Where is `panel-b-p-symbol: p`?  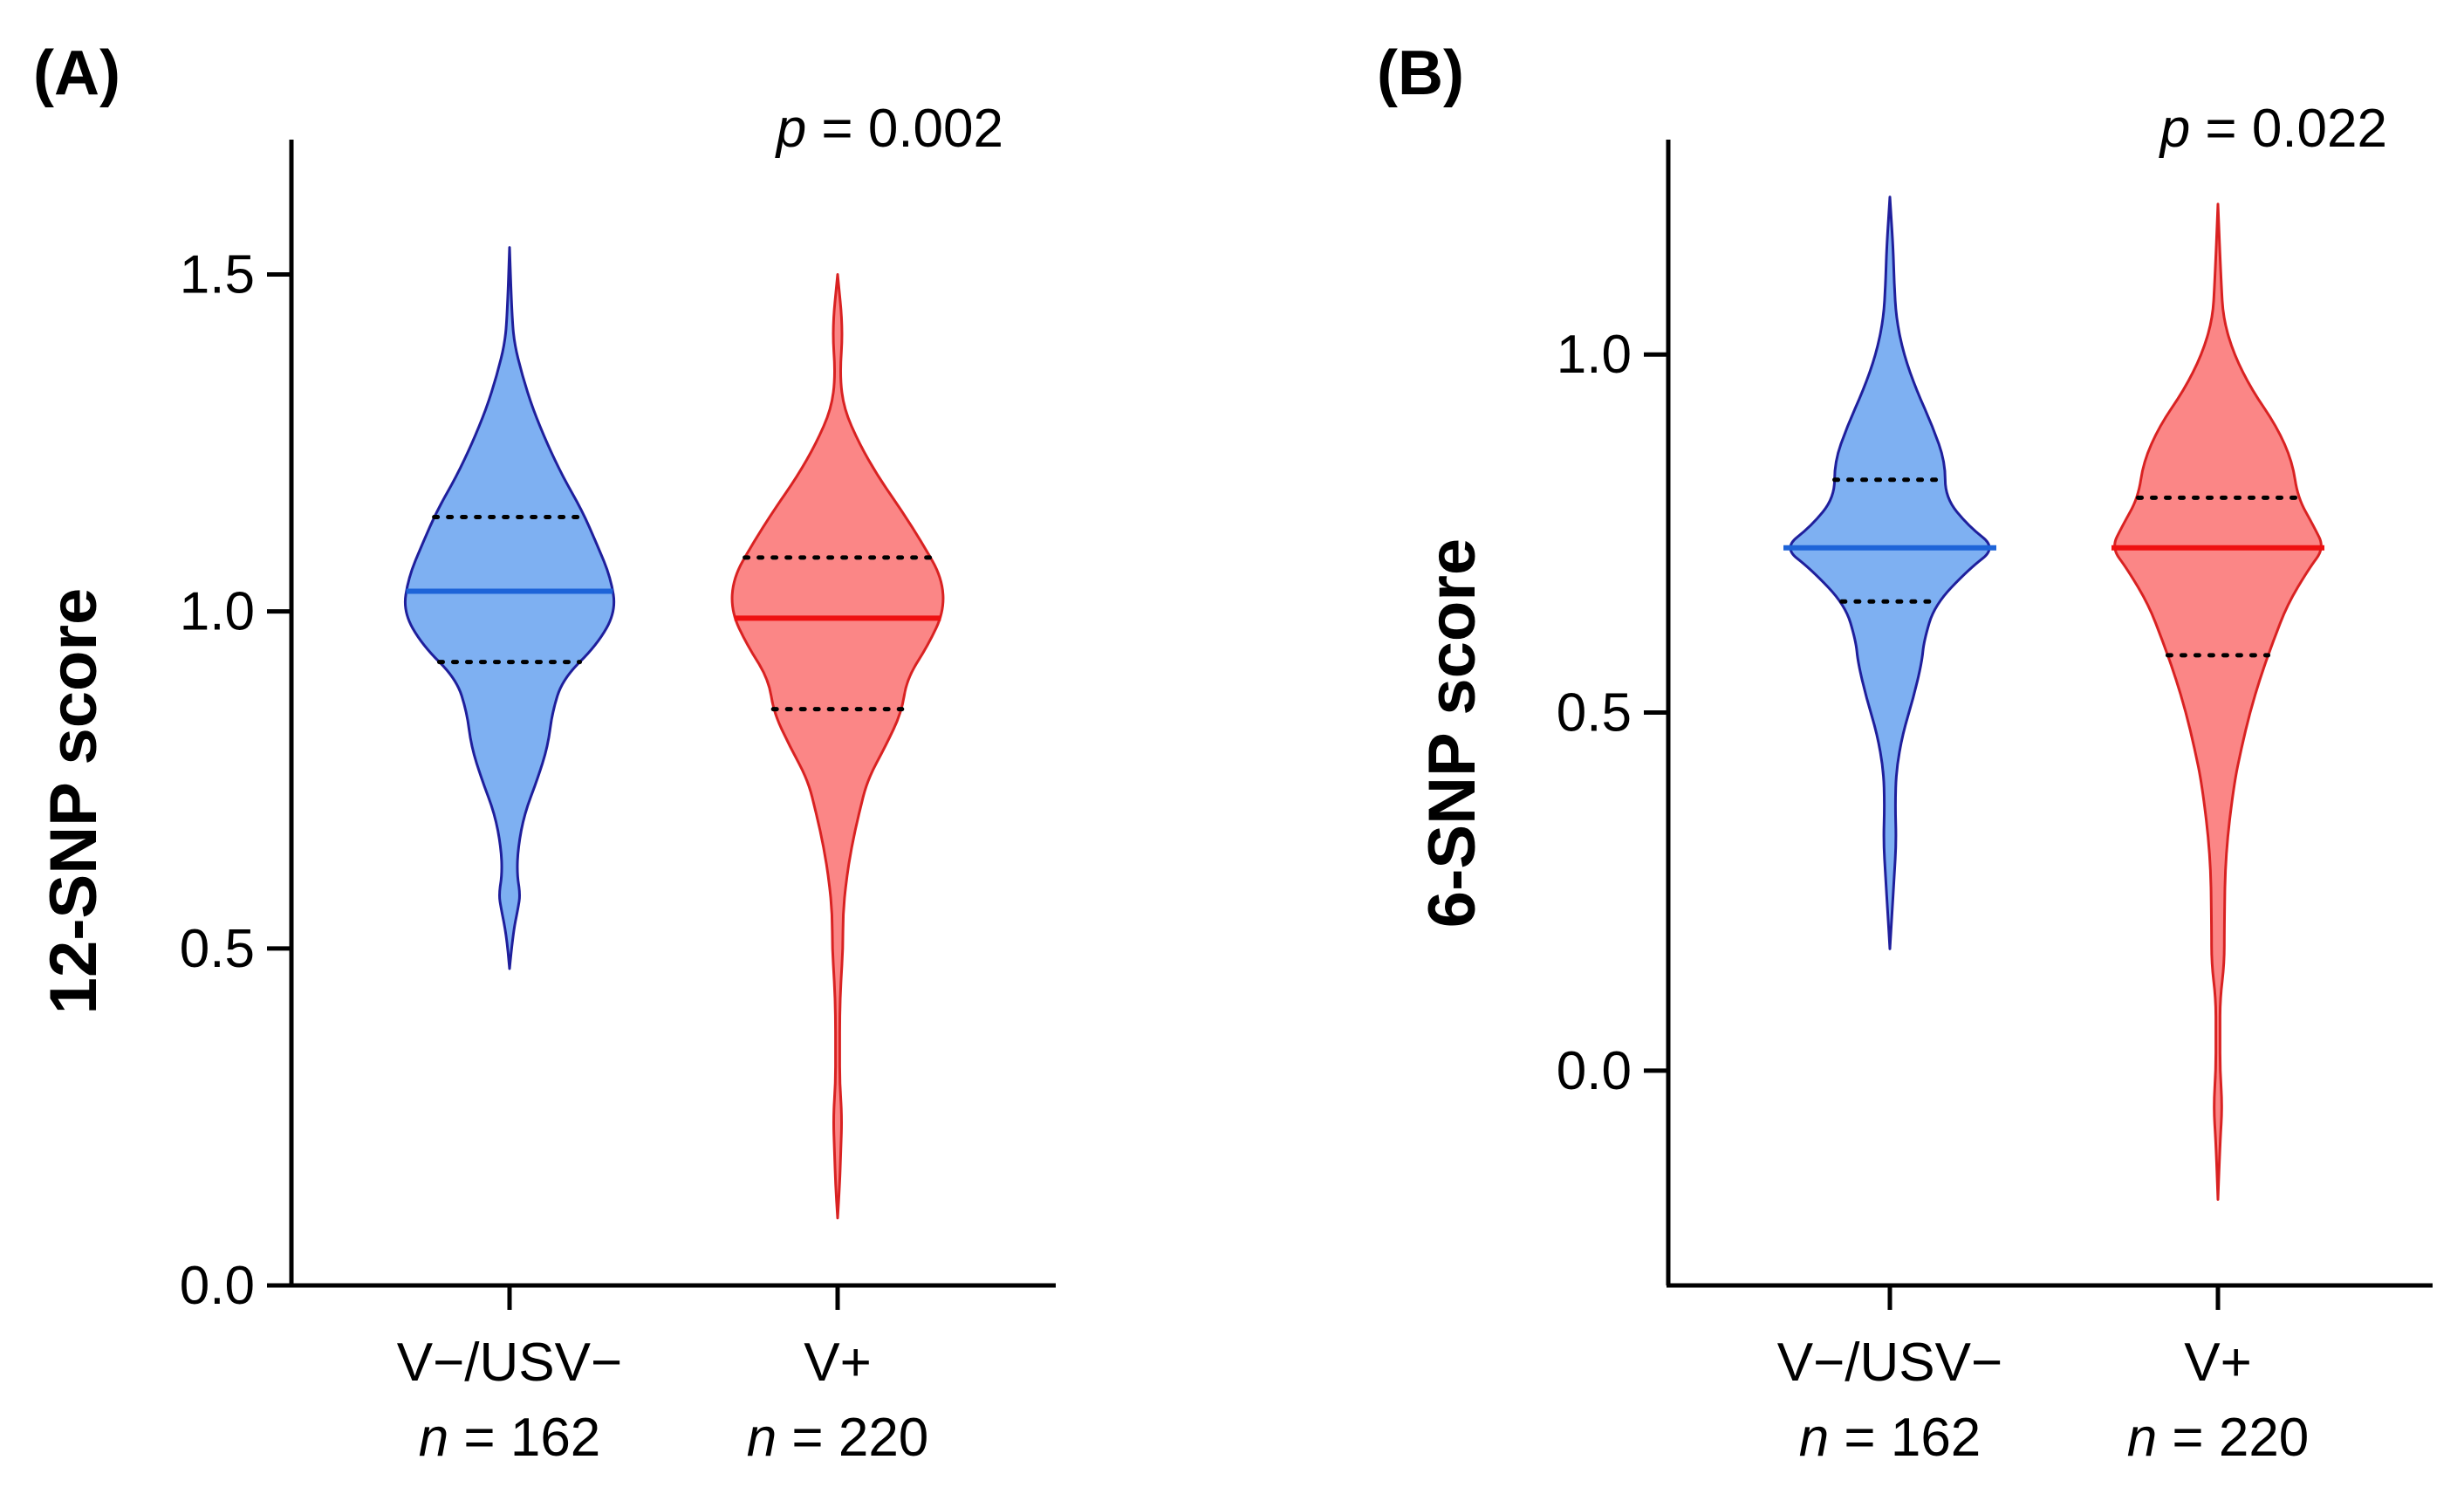 panel-b-p-symbol: p is located at coordinates (2174, 129).